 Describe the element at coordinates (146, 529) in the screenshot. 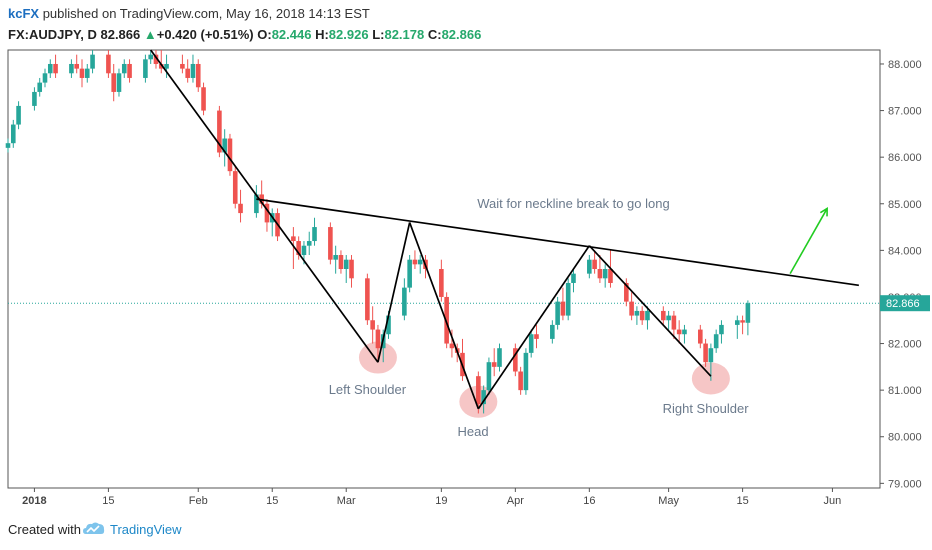

I see `tradingview-brand: TradingView` at that location.